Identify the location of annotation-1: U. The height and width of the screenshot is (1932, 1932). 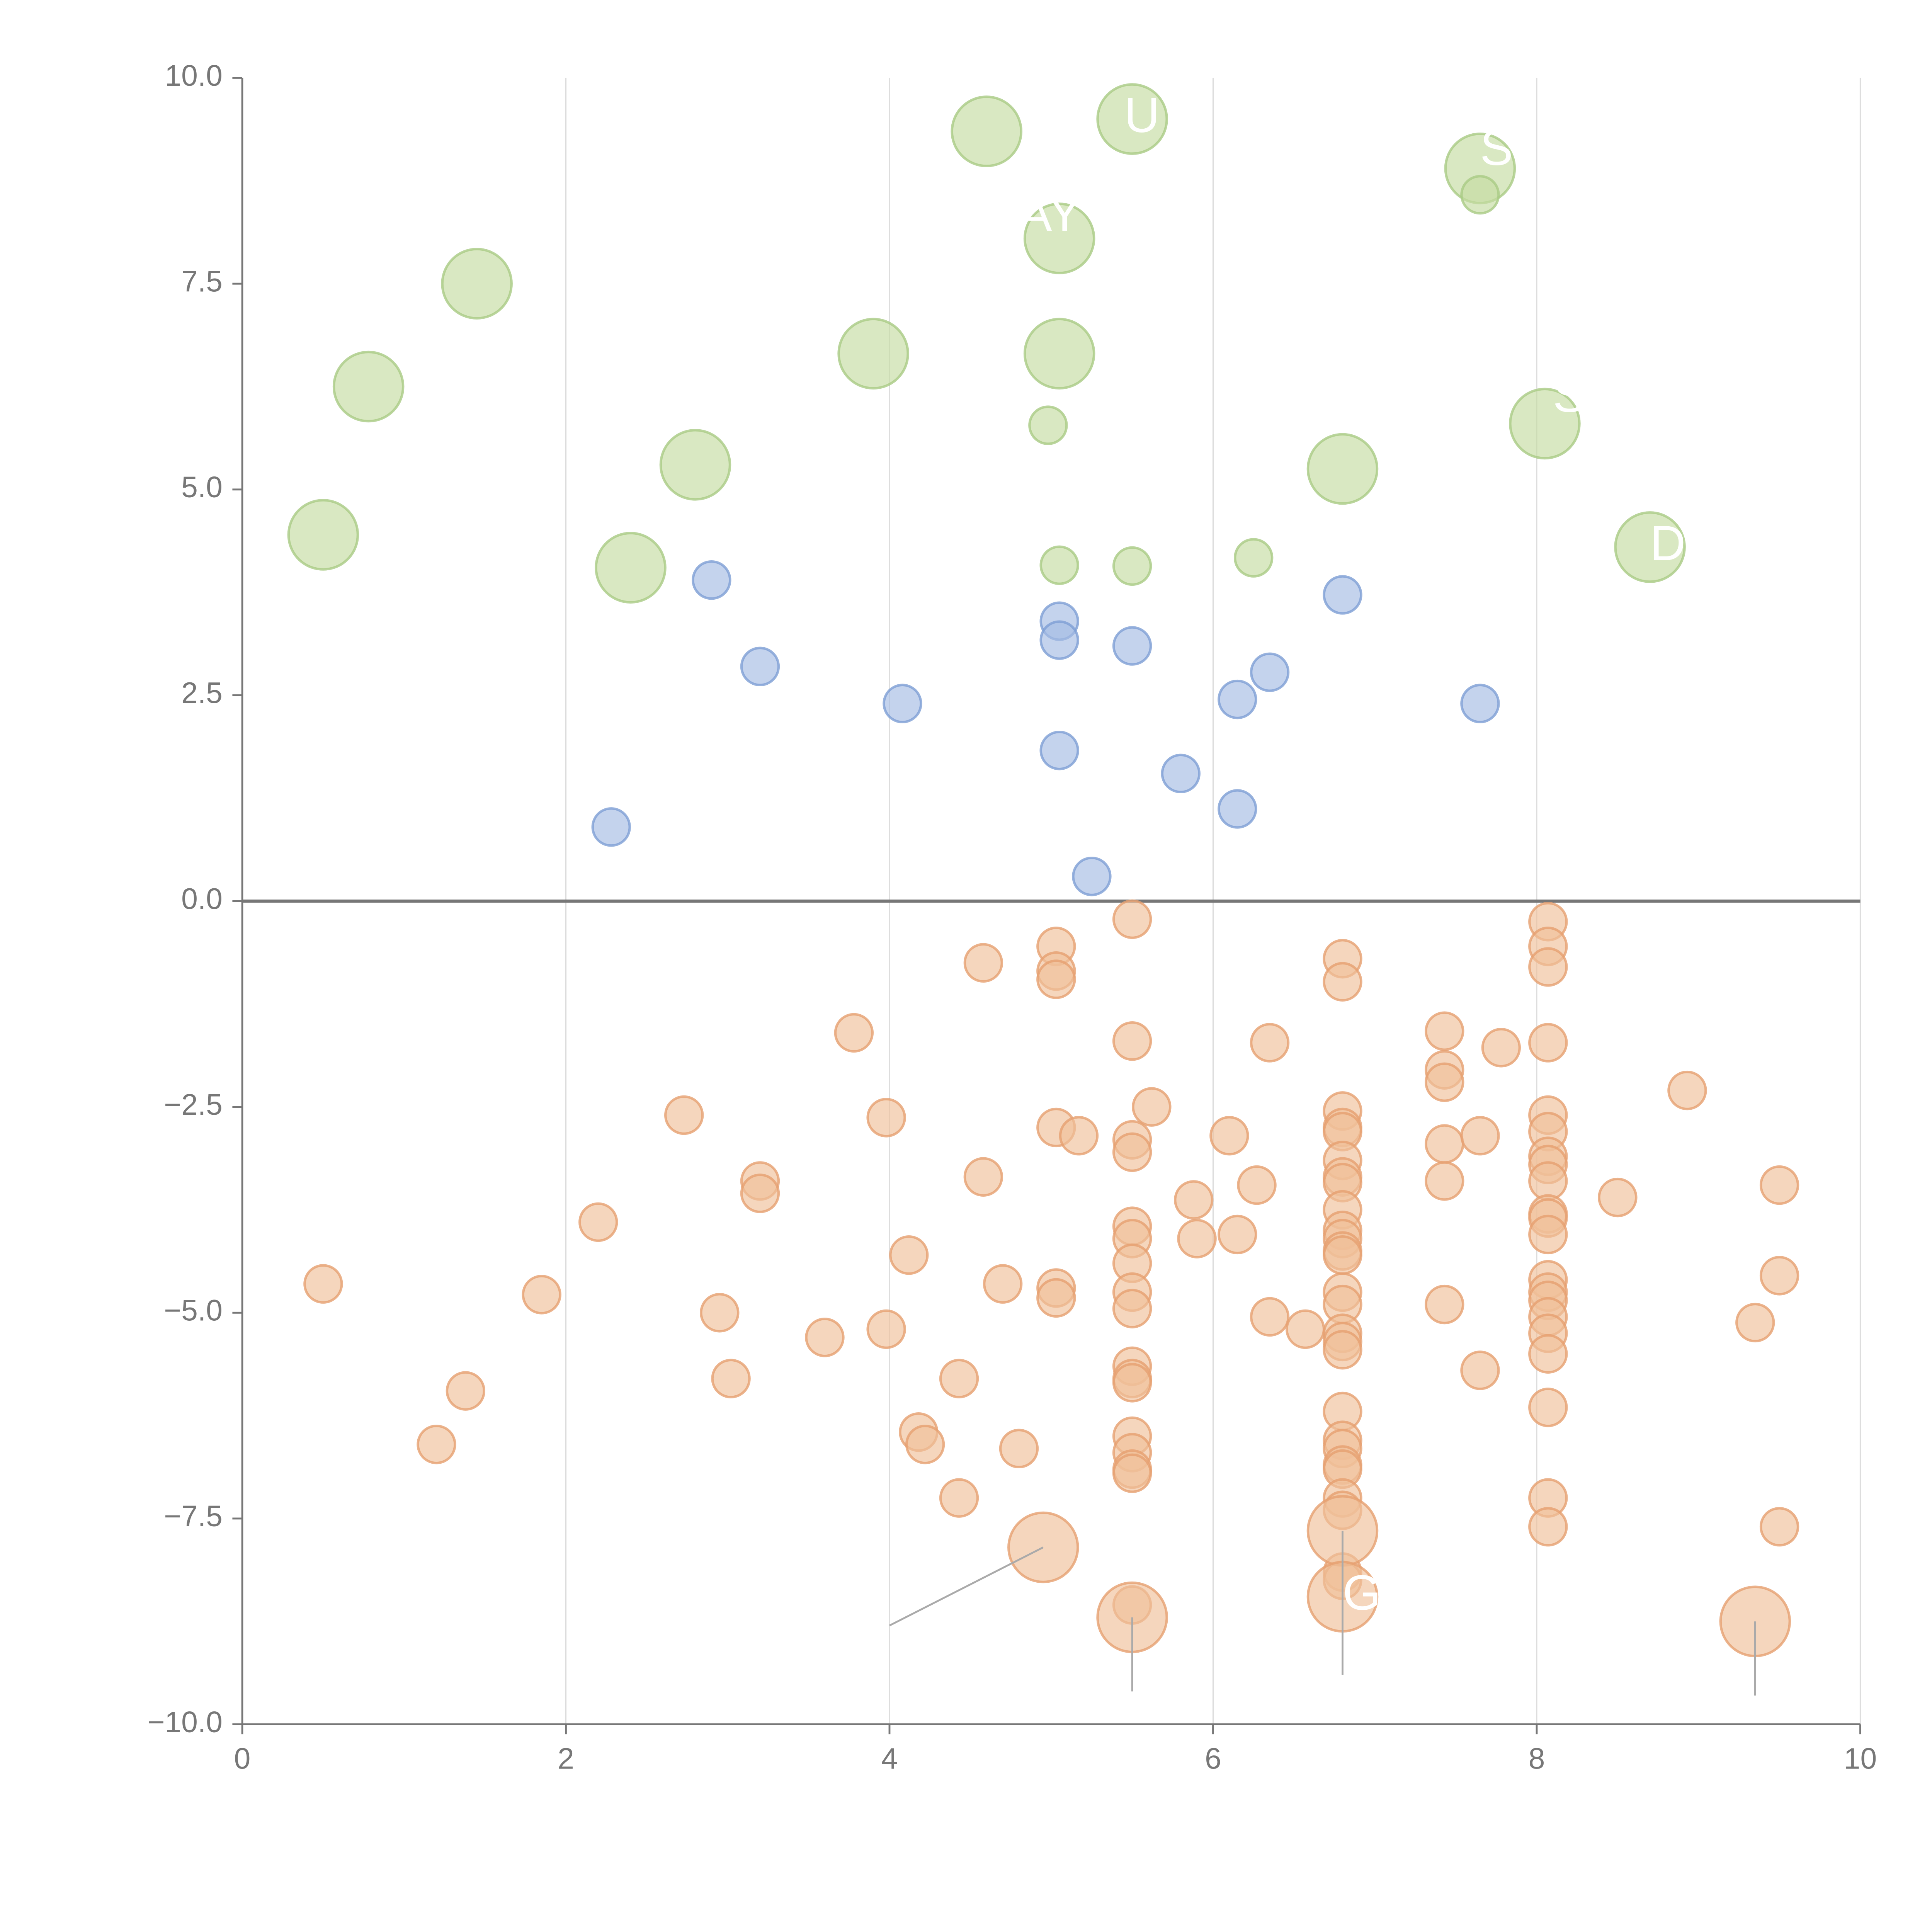
(1142, 116).